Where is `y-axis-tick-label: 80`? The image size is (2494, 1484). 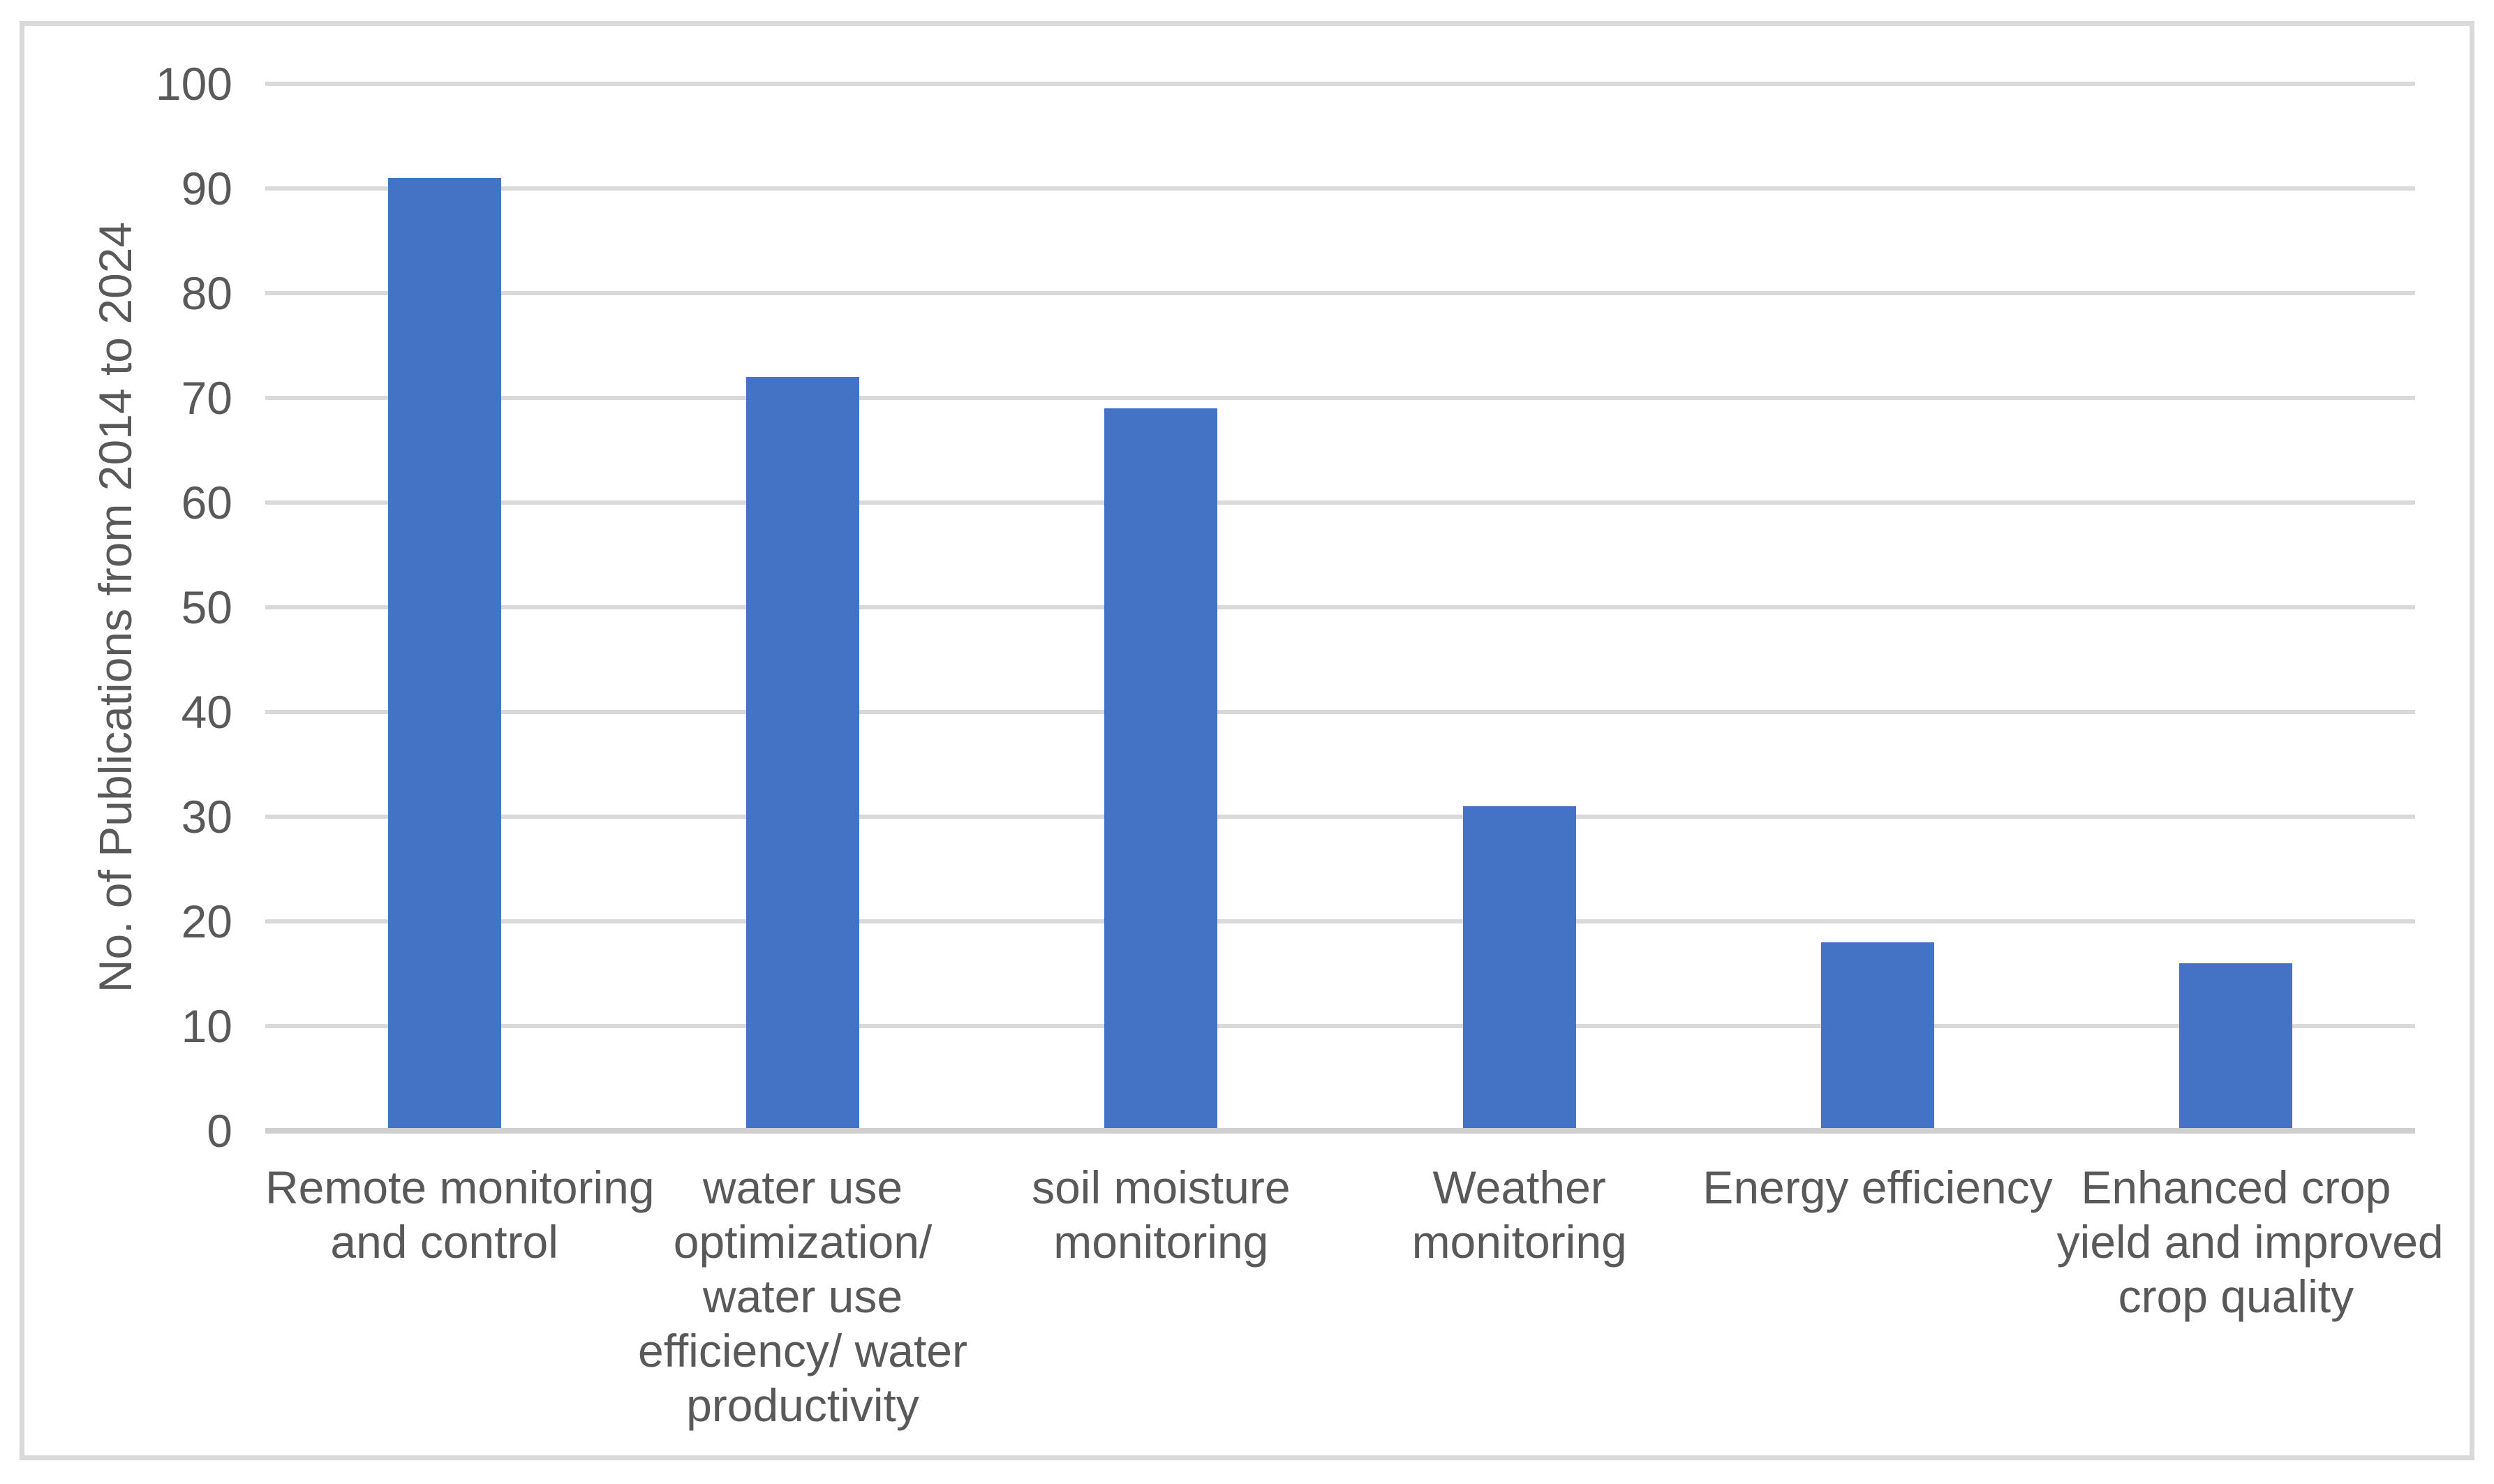
y-axis-tick-label: 80 is located at coordinates (206, 293).